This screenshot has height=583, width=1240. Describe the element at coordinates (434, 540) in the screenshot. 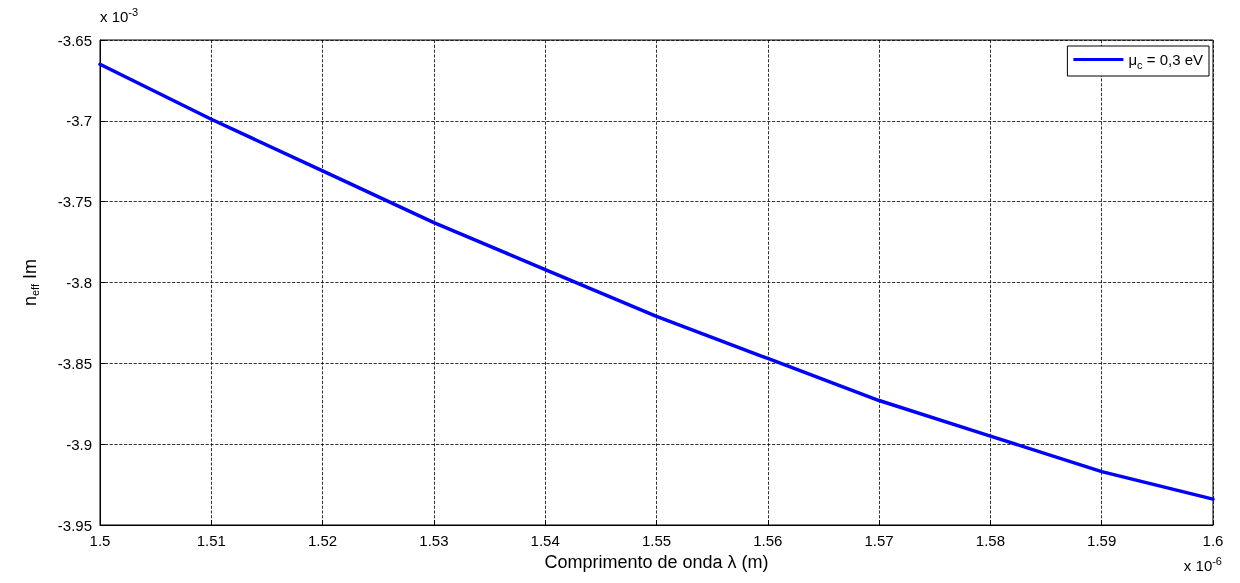

I see `x-tick-label: 1.53` at that location.